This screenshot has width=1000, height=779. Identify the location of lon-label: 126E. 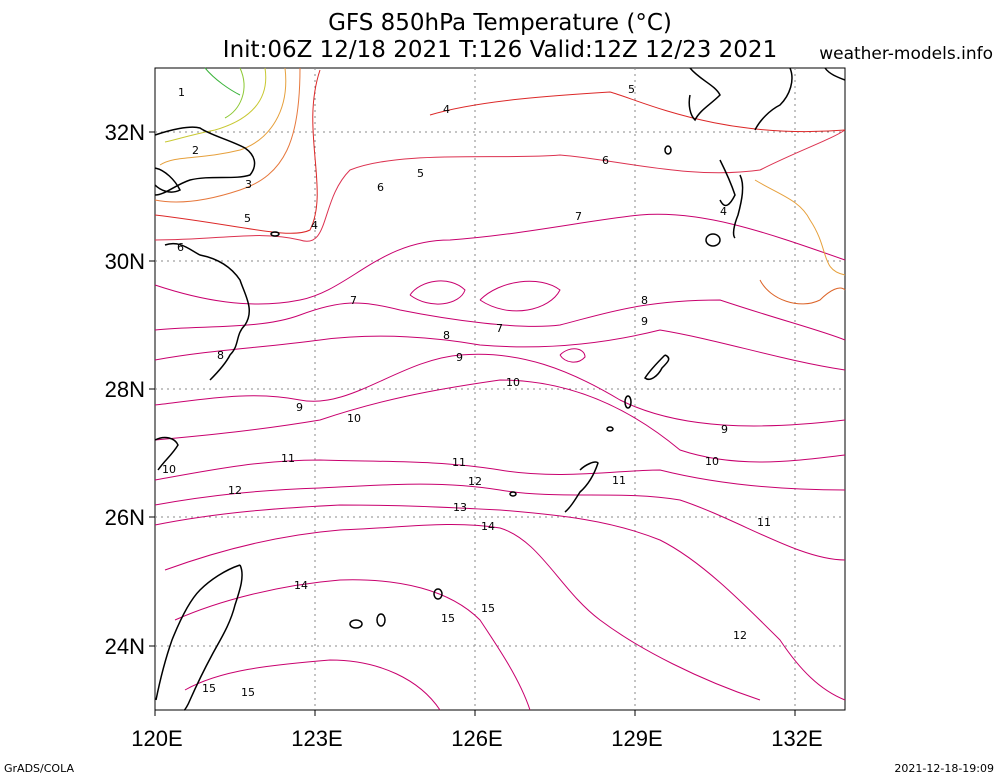
(476, 738).